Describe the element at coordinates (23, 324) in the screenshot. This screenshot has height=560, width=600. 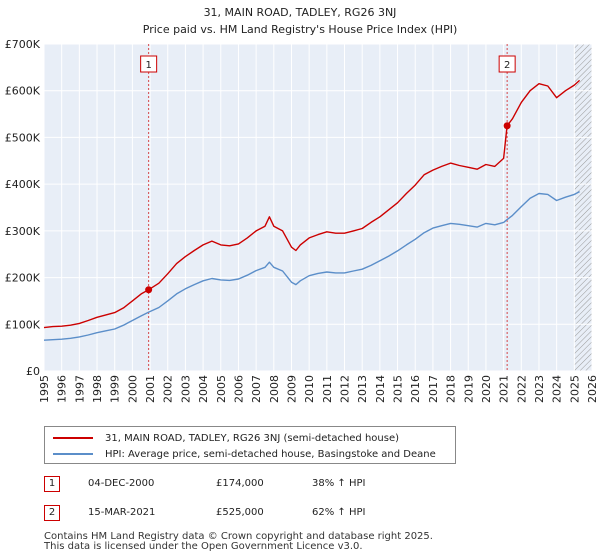
I see `y-tick-label: £100K` at that location.